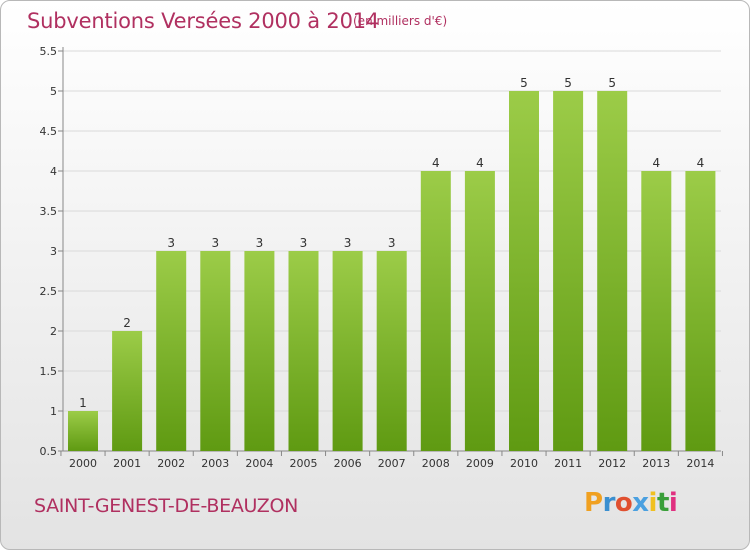  I want to click on y-tick-label: 2, so click(53, 331).